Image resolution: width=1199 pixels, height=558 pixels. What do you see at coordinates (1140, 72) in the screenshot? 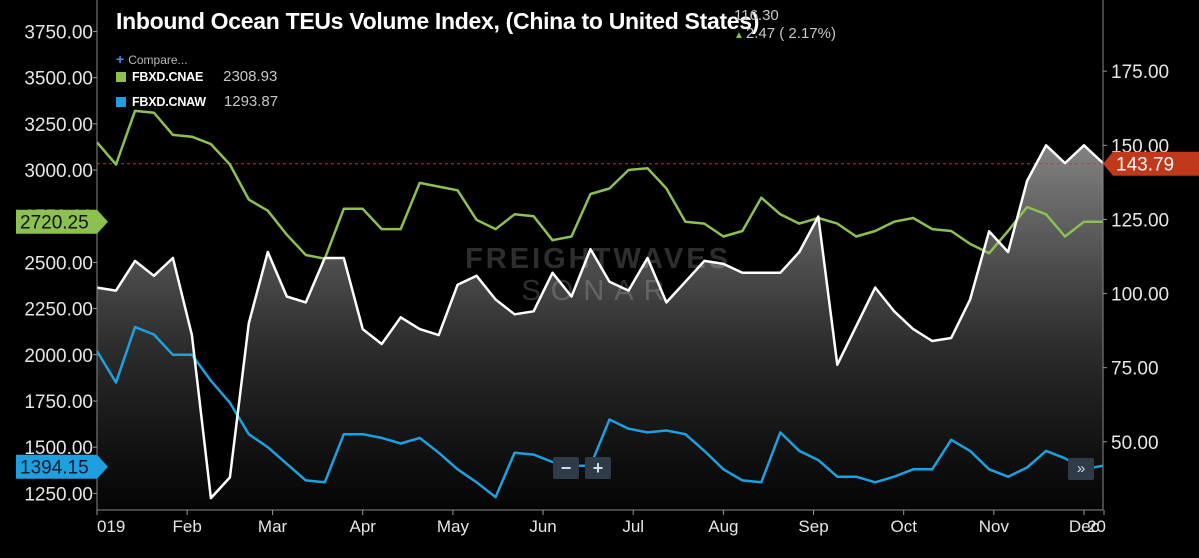
I see `right-tick-label: 175.00` at bounding box center [1140, 72].